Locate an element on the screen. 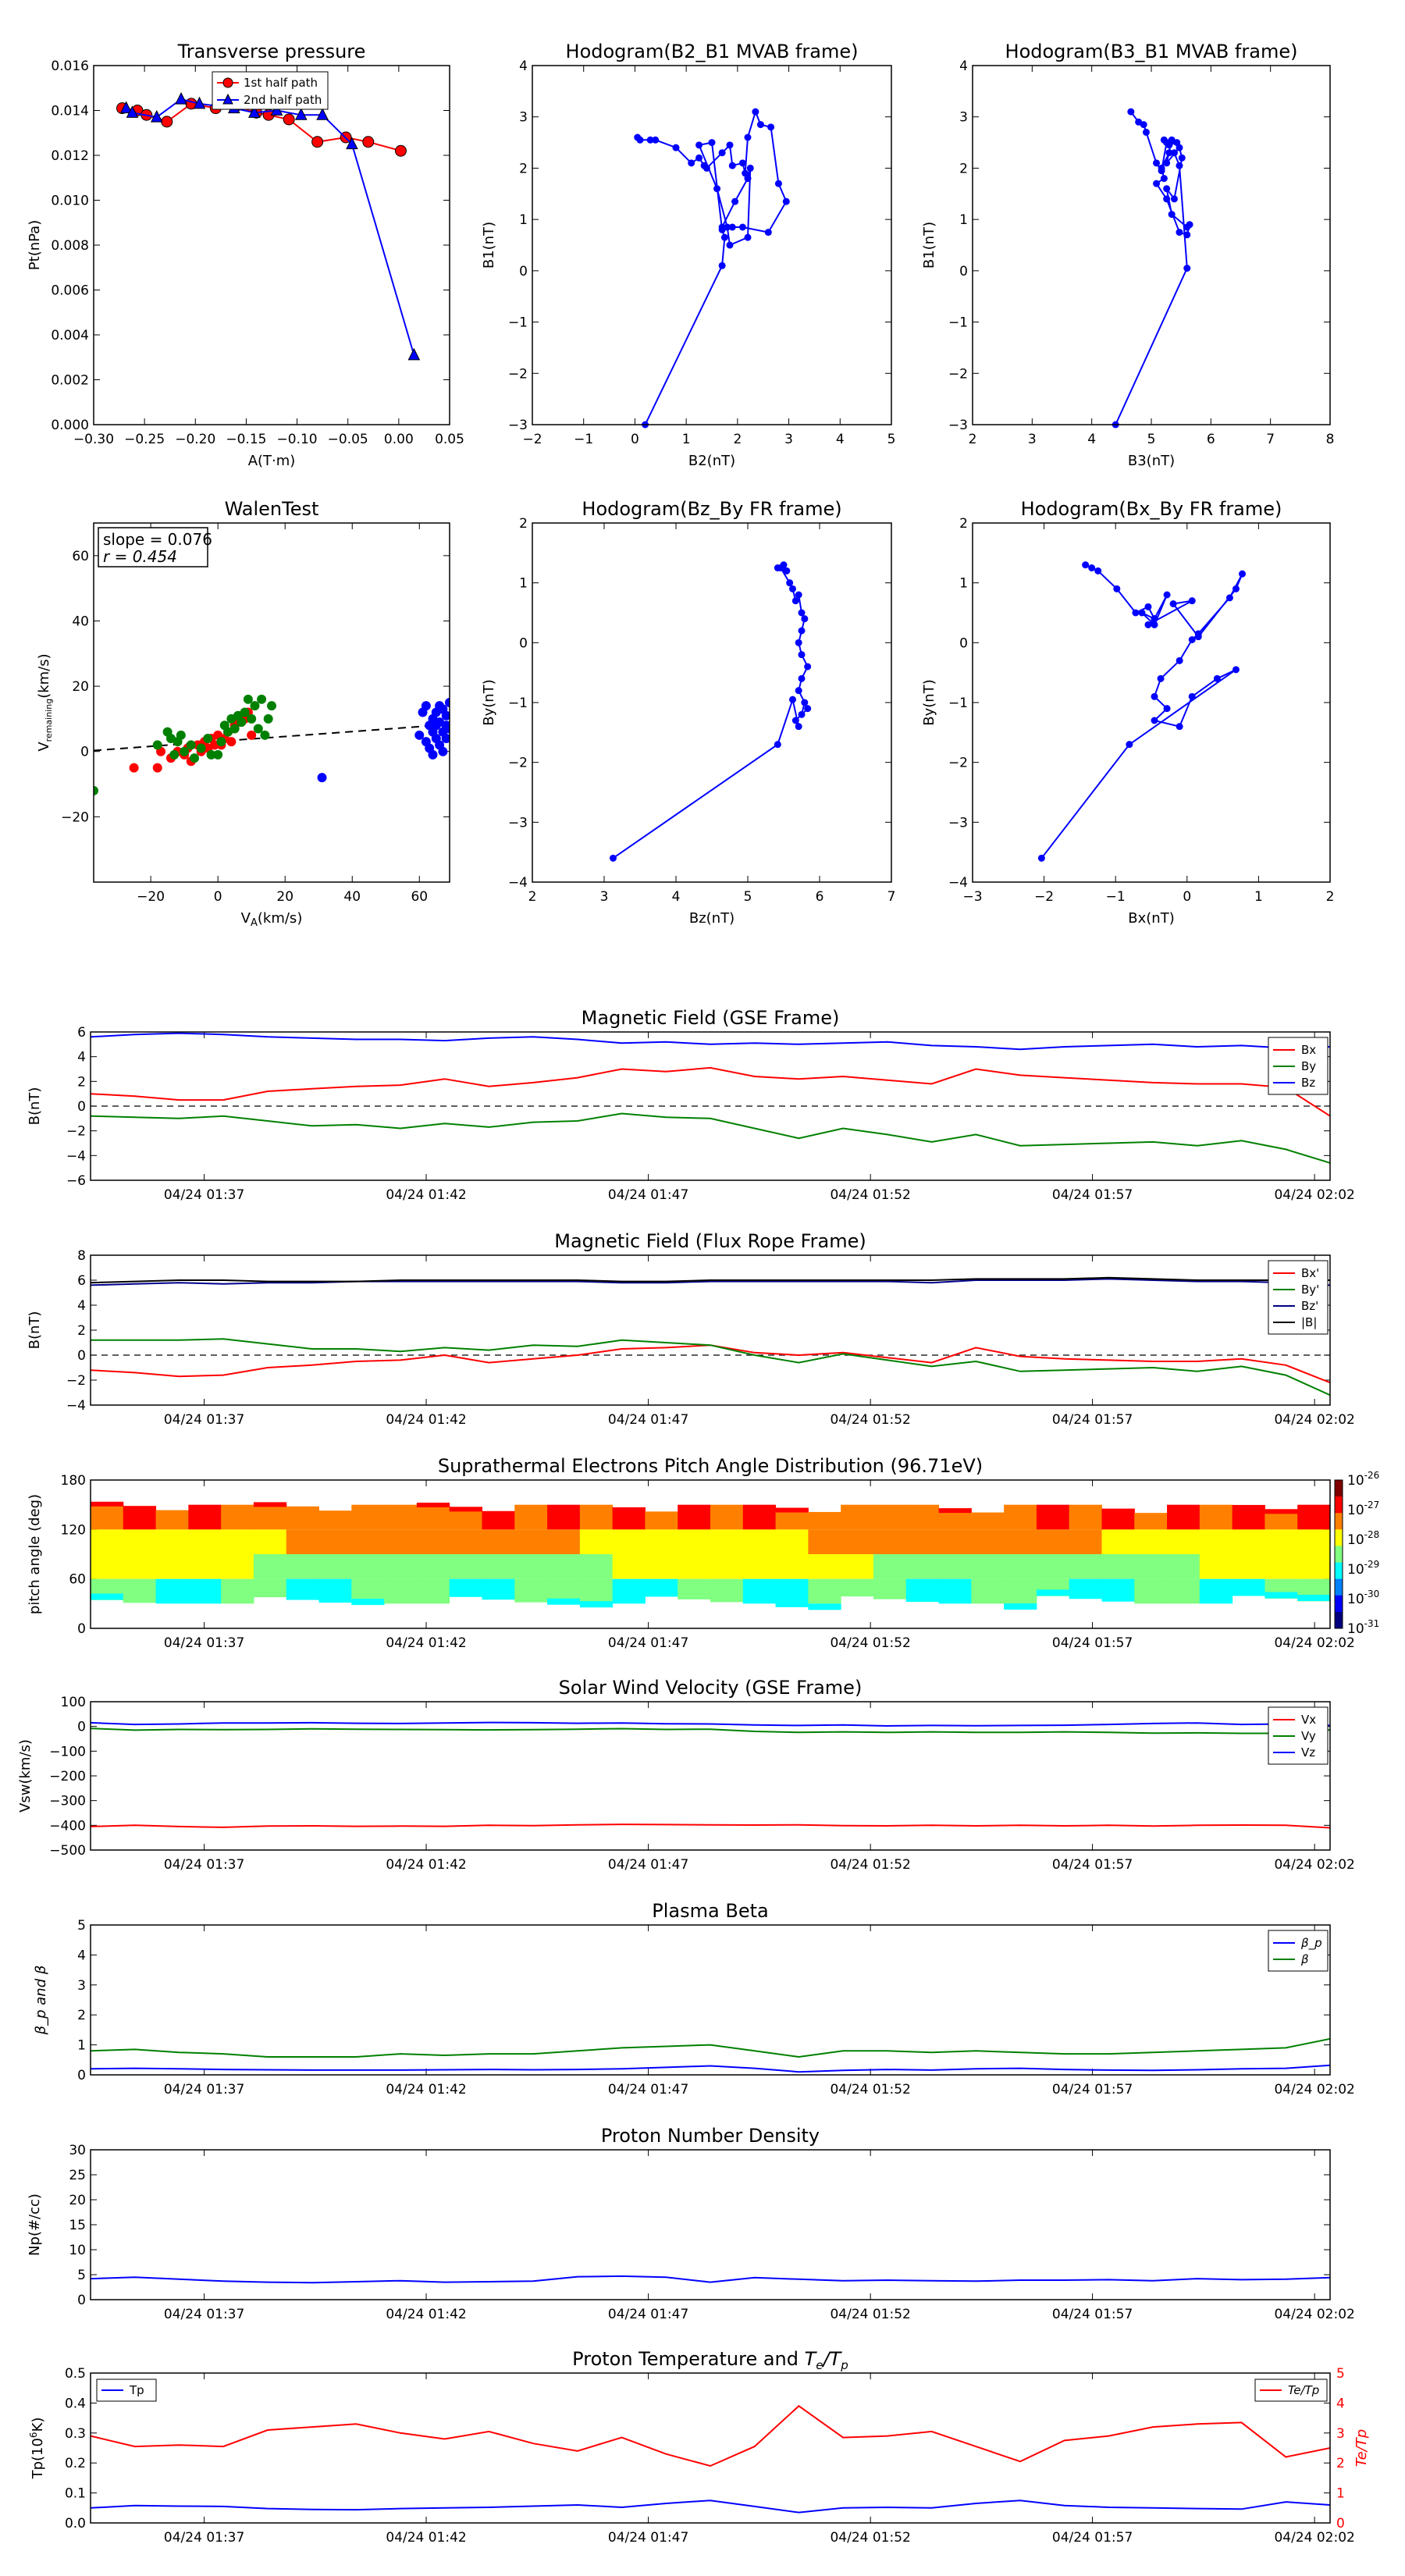 The width and height of the screenshot is (1405, 2576). x-tick-label: −2 is located at coordinates (532, 439).